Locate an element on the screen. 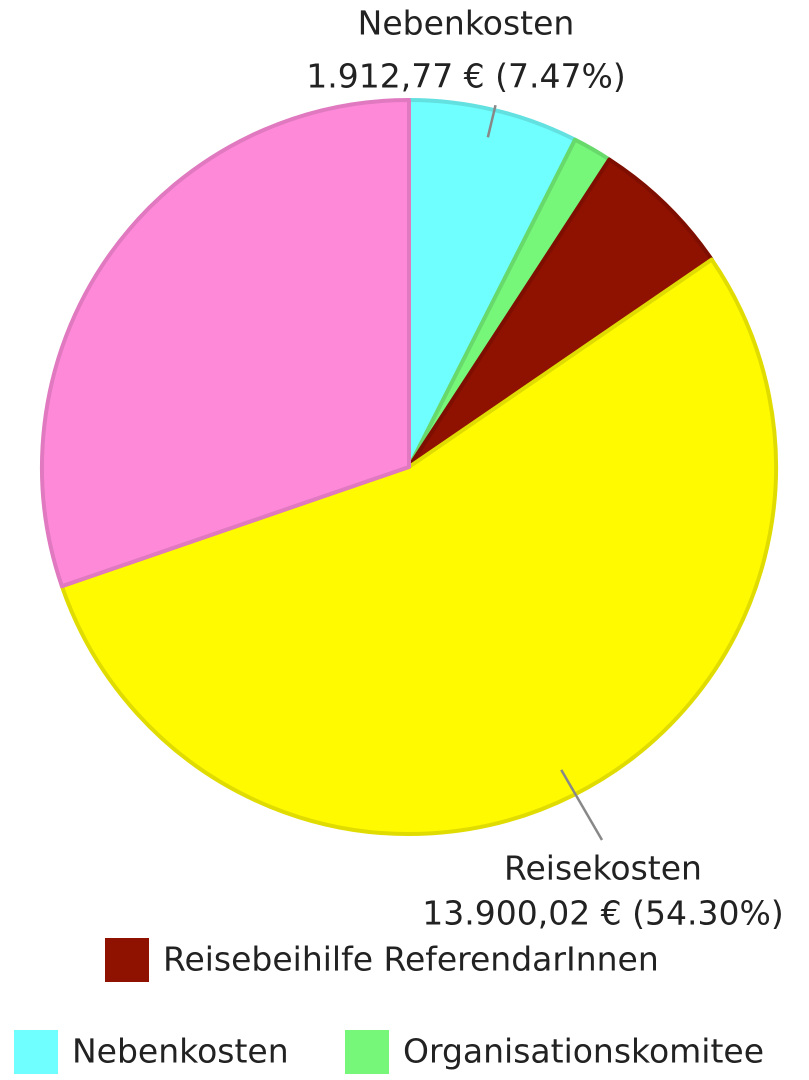 This screenshot has width=809, height=1080. slice-value-label: 13.900,02 € (54.30%) is located at coordinates (603, 913).